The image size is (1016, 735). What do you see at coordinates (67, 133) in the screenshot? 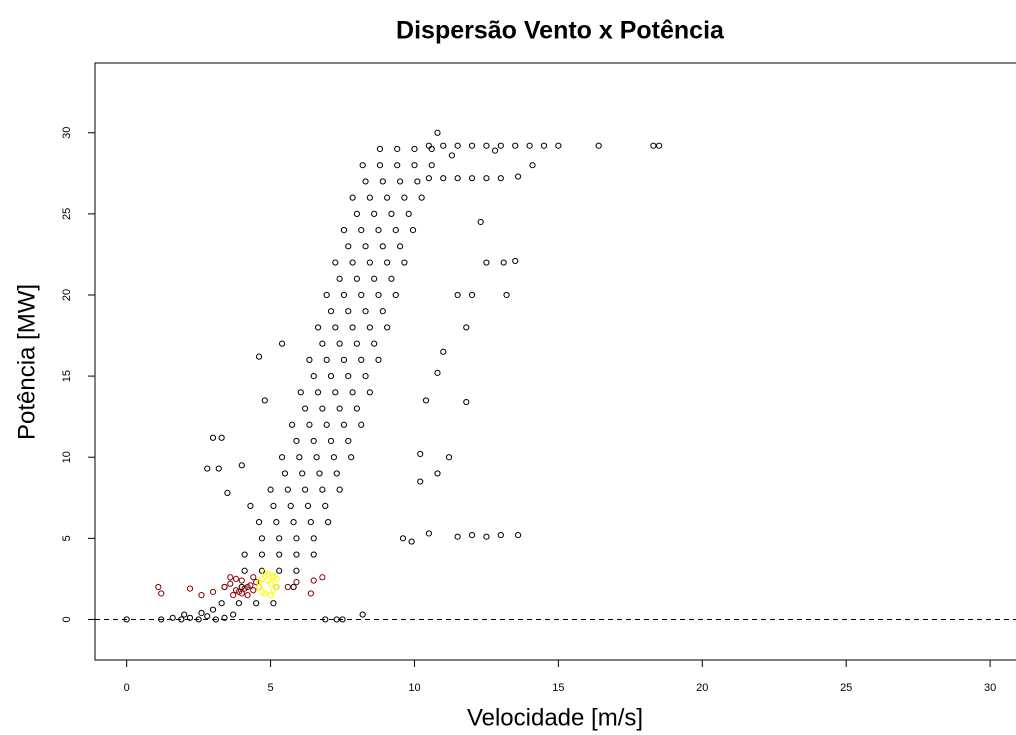
I see `y-tick-label: 30` at bounding box center [67, 133].